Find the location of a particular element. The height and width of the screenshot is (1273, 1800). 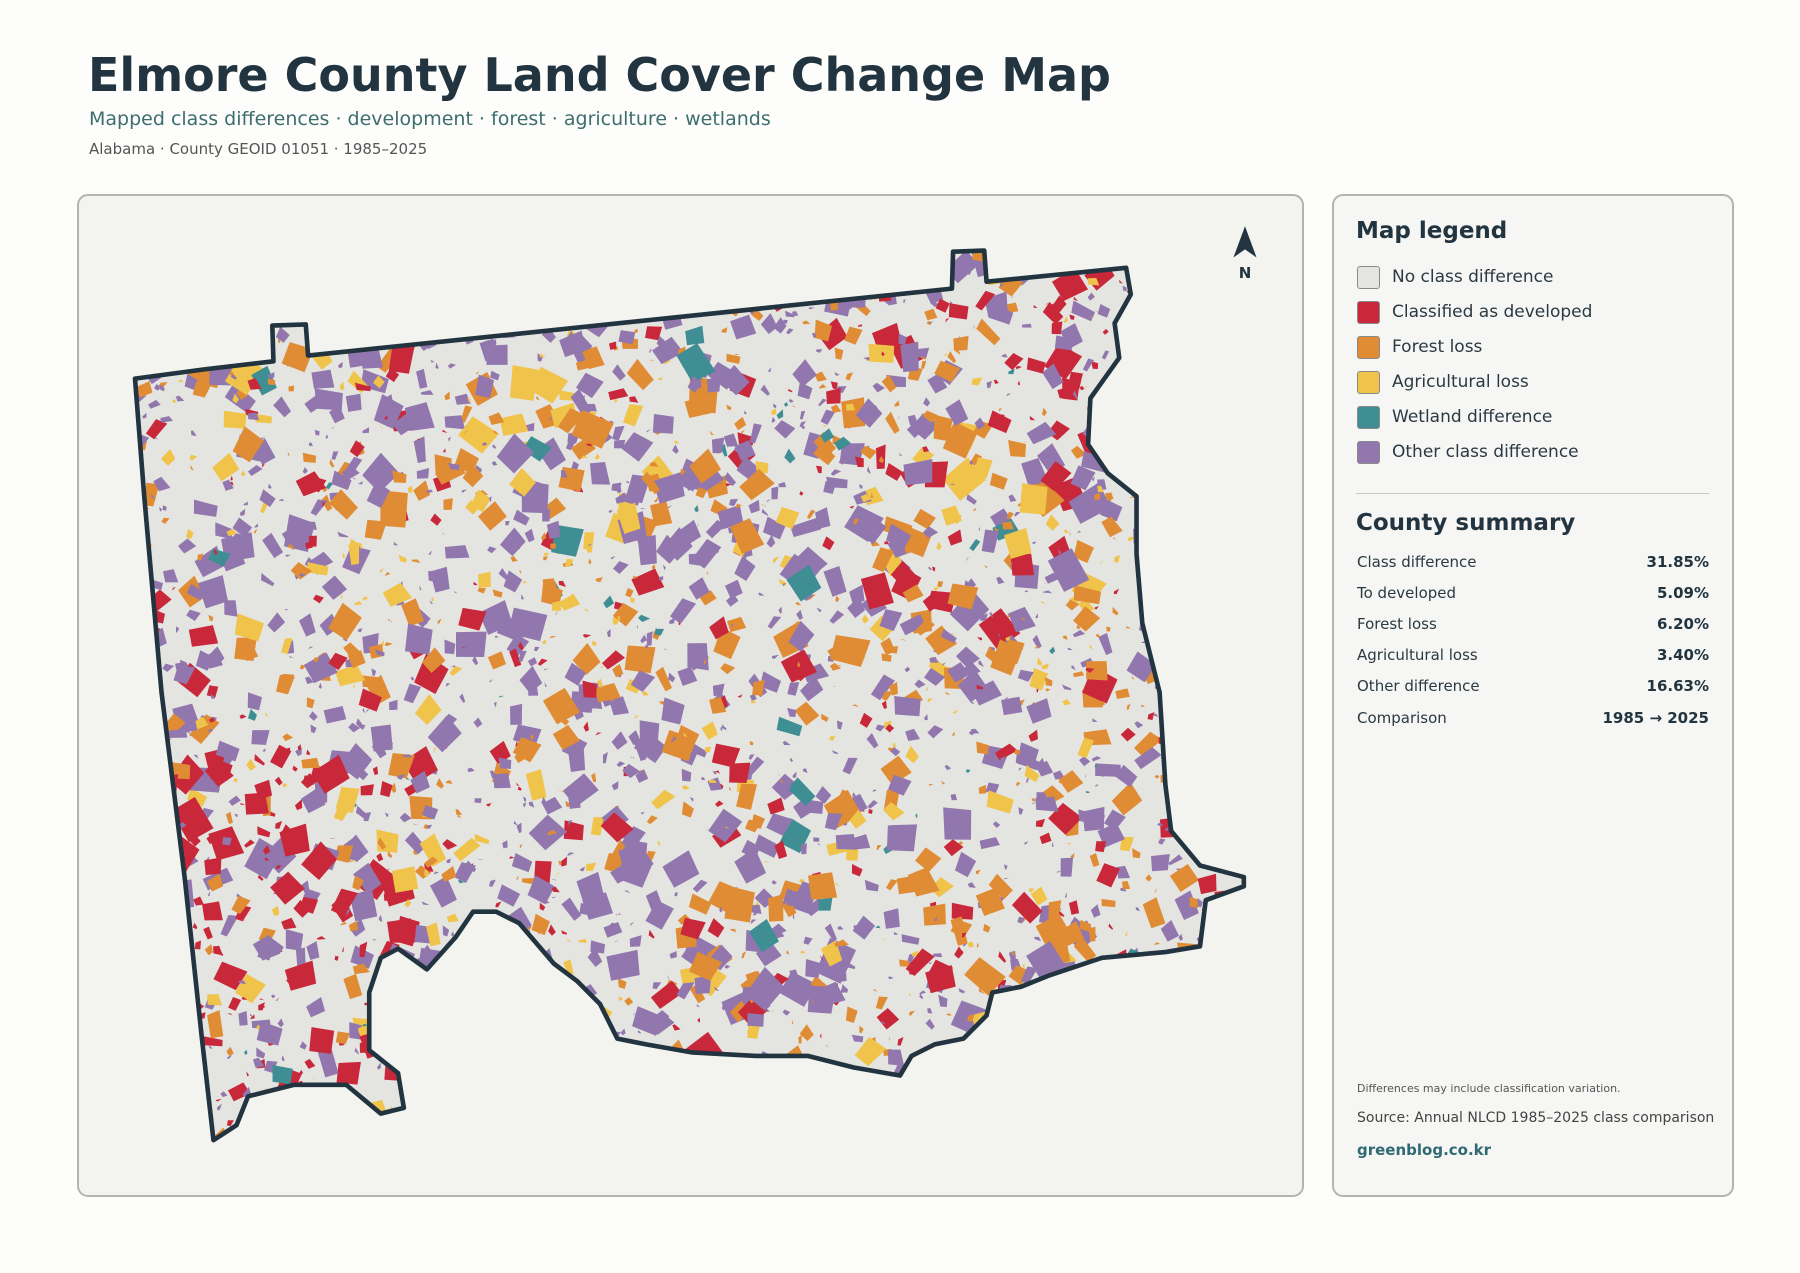

legend-label: Forest loss is located at coordinates (1437, 347).